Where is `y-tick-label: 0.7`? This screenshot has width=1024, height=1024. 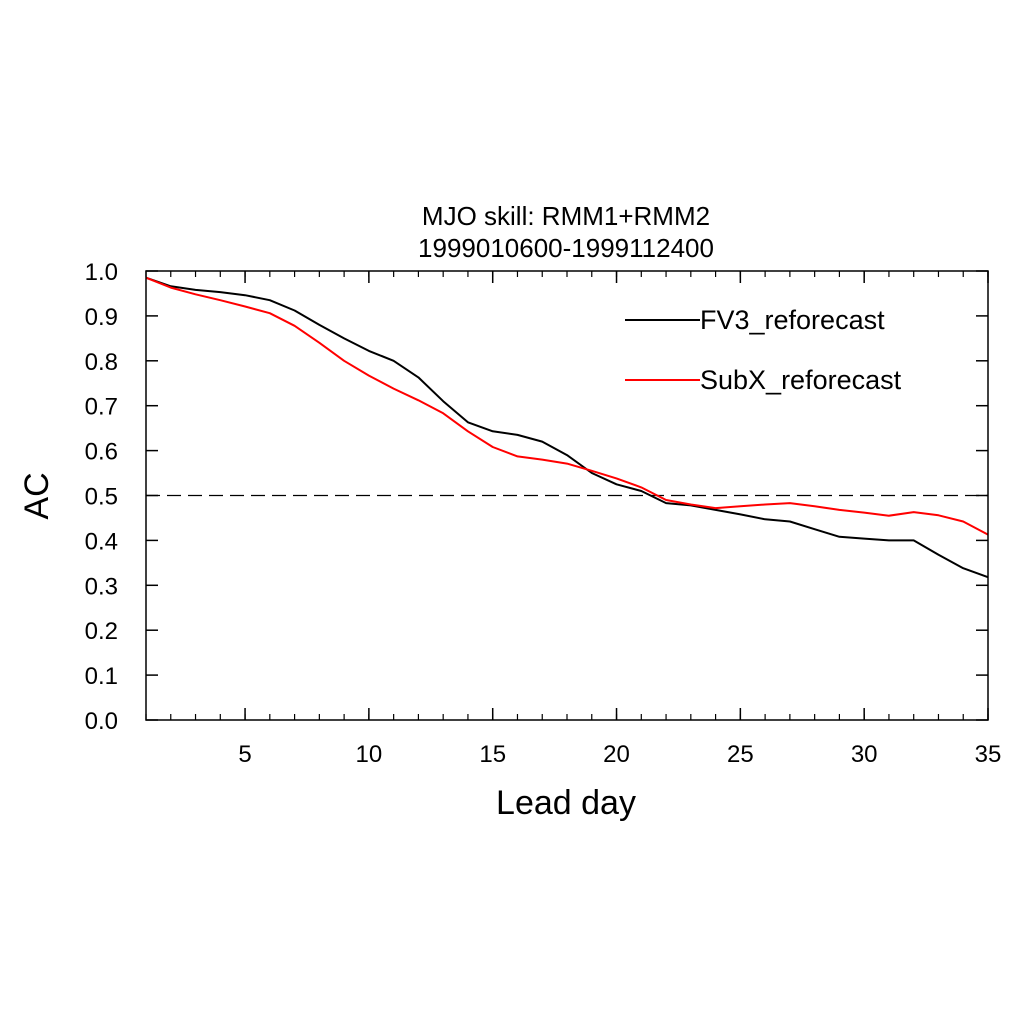 y-tick-label: 0.7 is located at coordinates (101, 407).